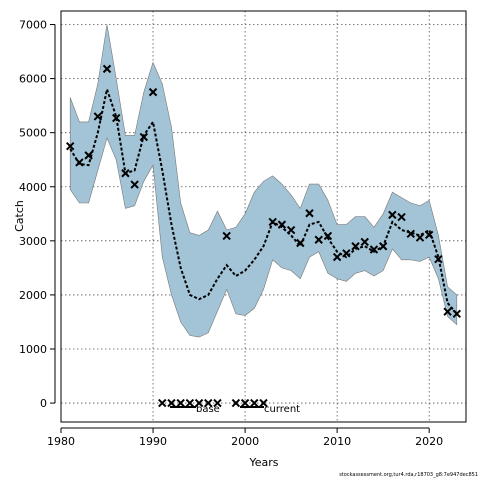 Image resolution: width=480 pixels, height=480 pixels. What do you see at coordinates (263, 462) in the screenshot?
I see `x-axis-title: Years` at bounding box center [263, 462].